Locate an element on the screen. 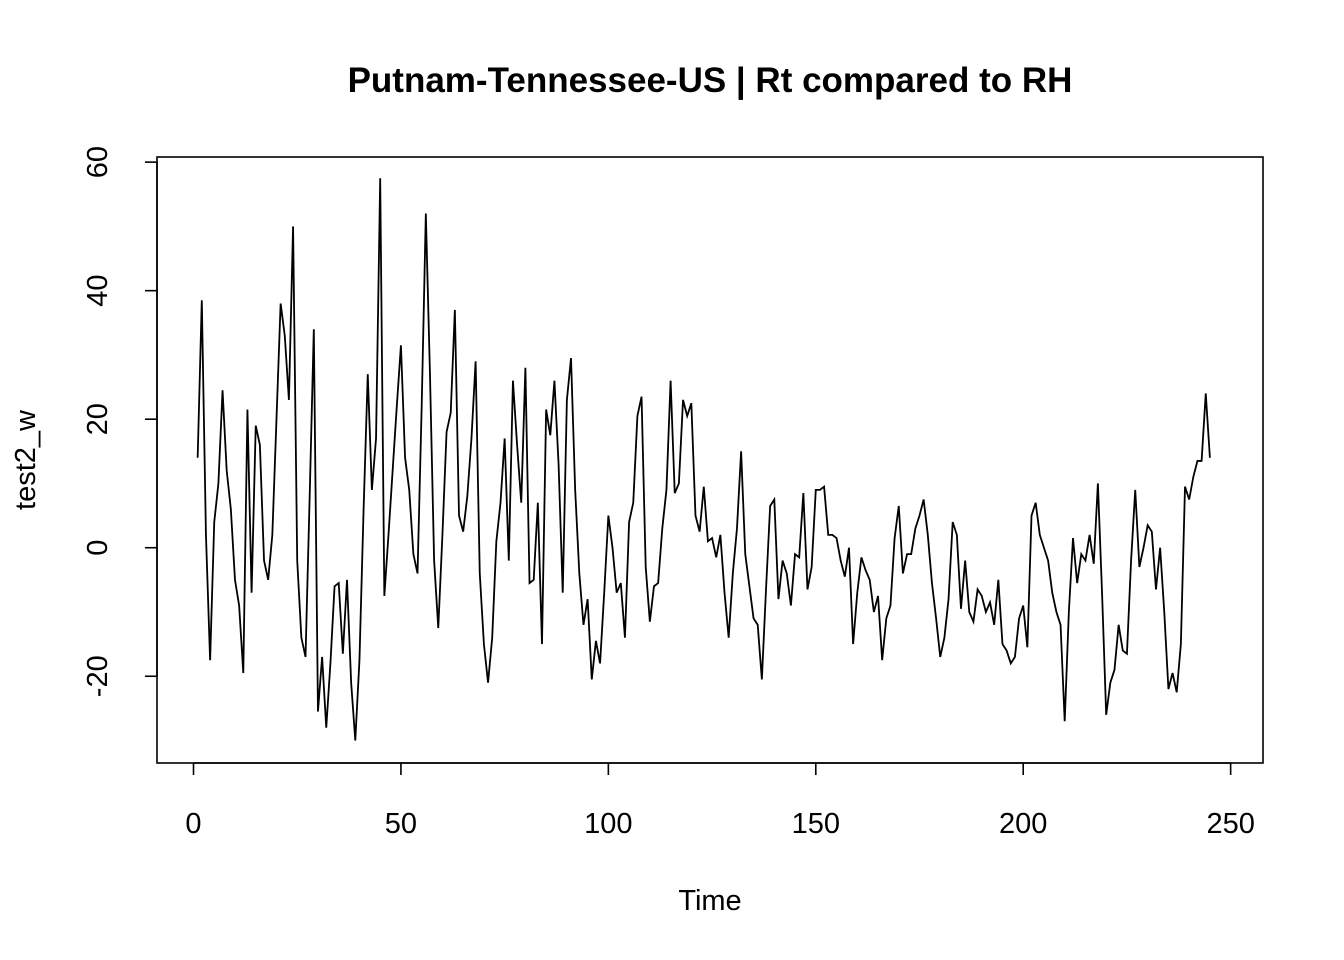 This screenshot has height=960, width=1344. chart-title: Putnam-Tennessee-US | Rt compared to RH is located at coordinates (710, 80).